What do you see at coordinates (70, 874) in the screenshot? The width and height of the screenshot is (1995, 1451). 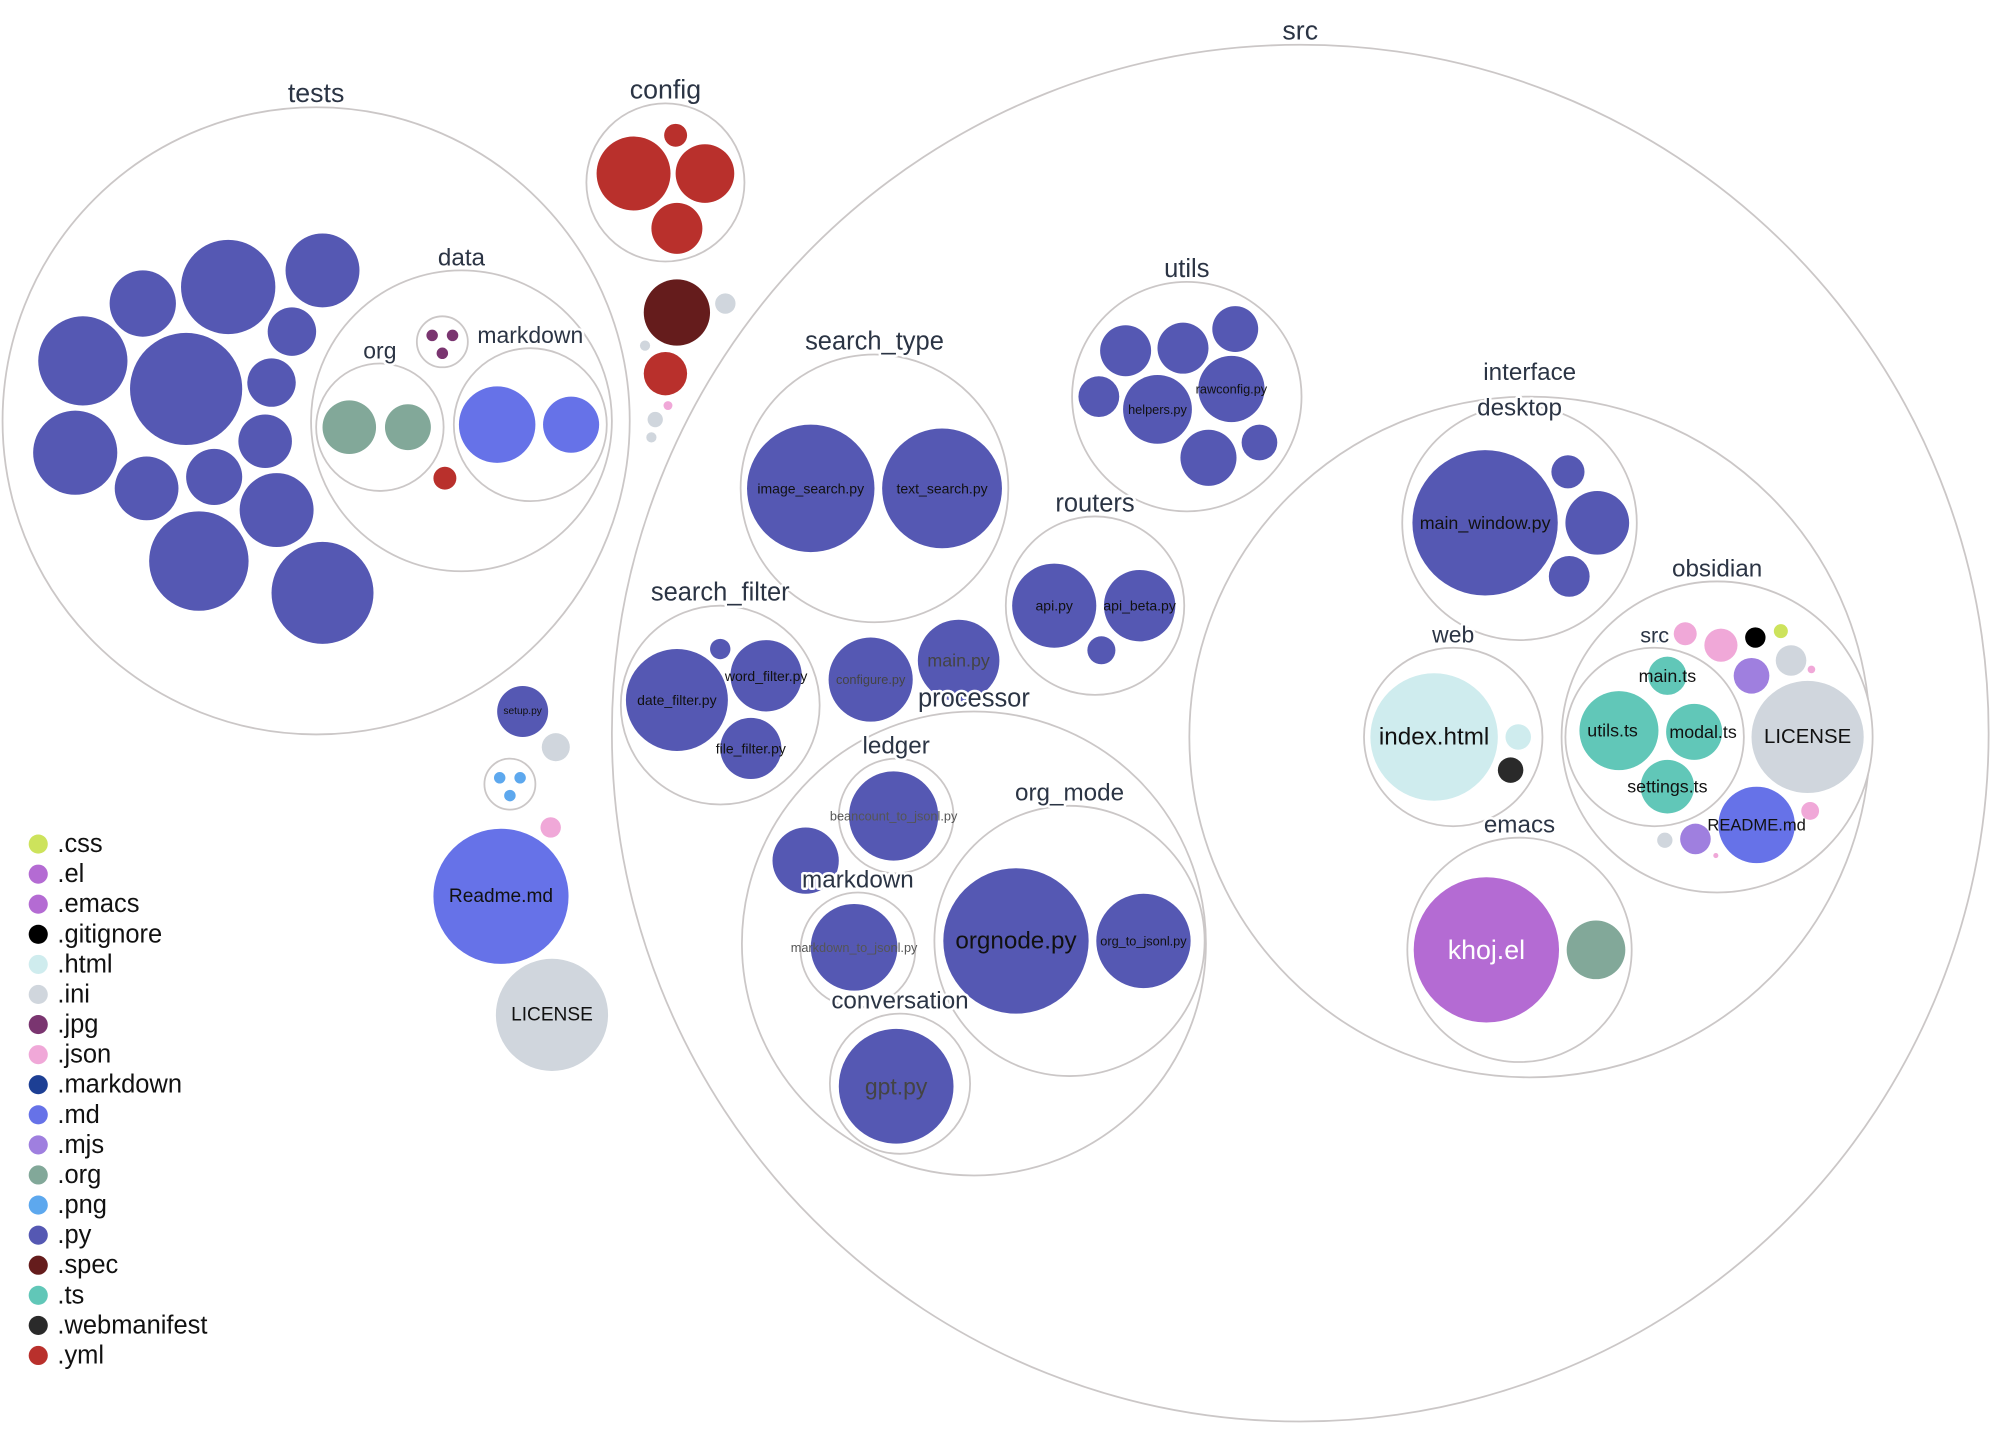 I see `legend-label: .el` at bounding box center [70, 874].